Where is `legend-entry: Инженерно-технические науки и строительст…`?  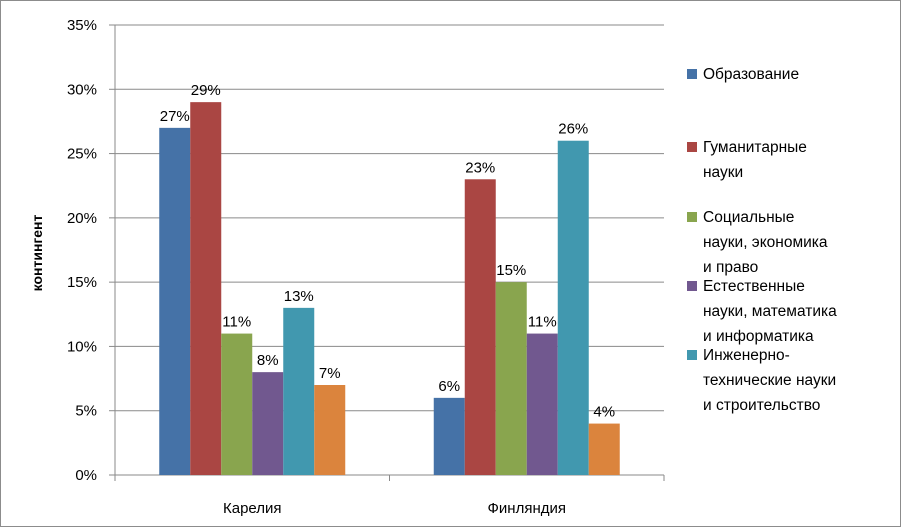
legend-entry: Инженерно-технические науки и строительст… is located at coordinates (761, 380).